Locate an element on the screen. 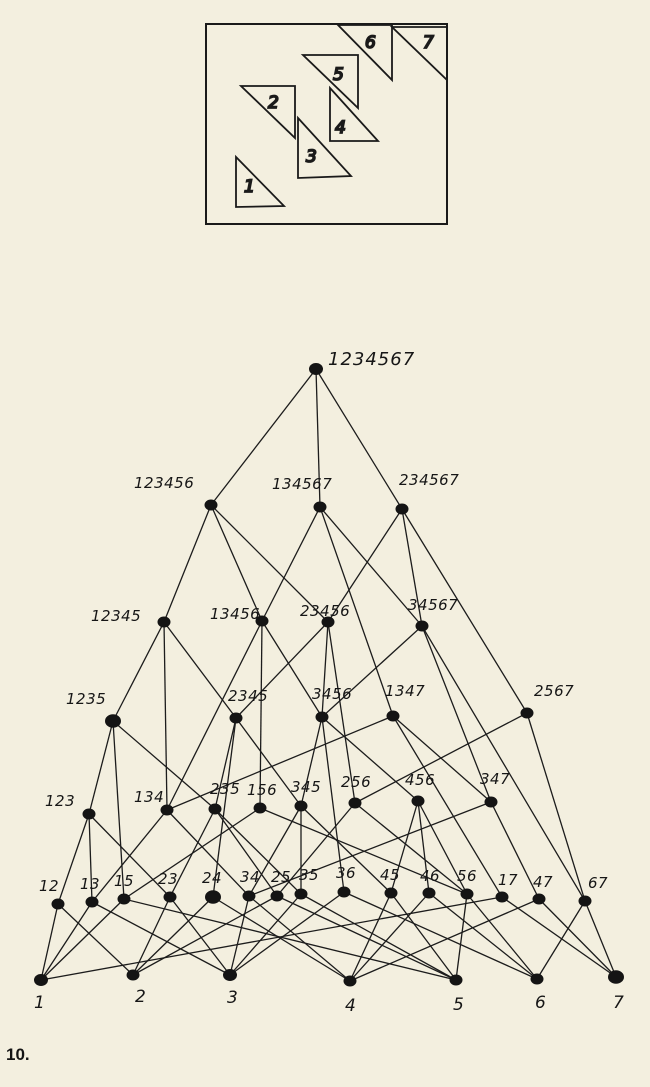 The width and height of the screenshot is (650, 1087). node-label-1: 1 is located at coordinates (39, 1003).